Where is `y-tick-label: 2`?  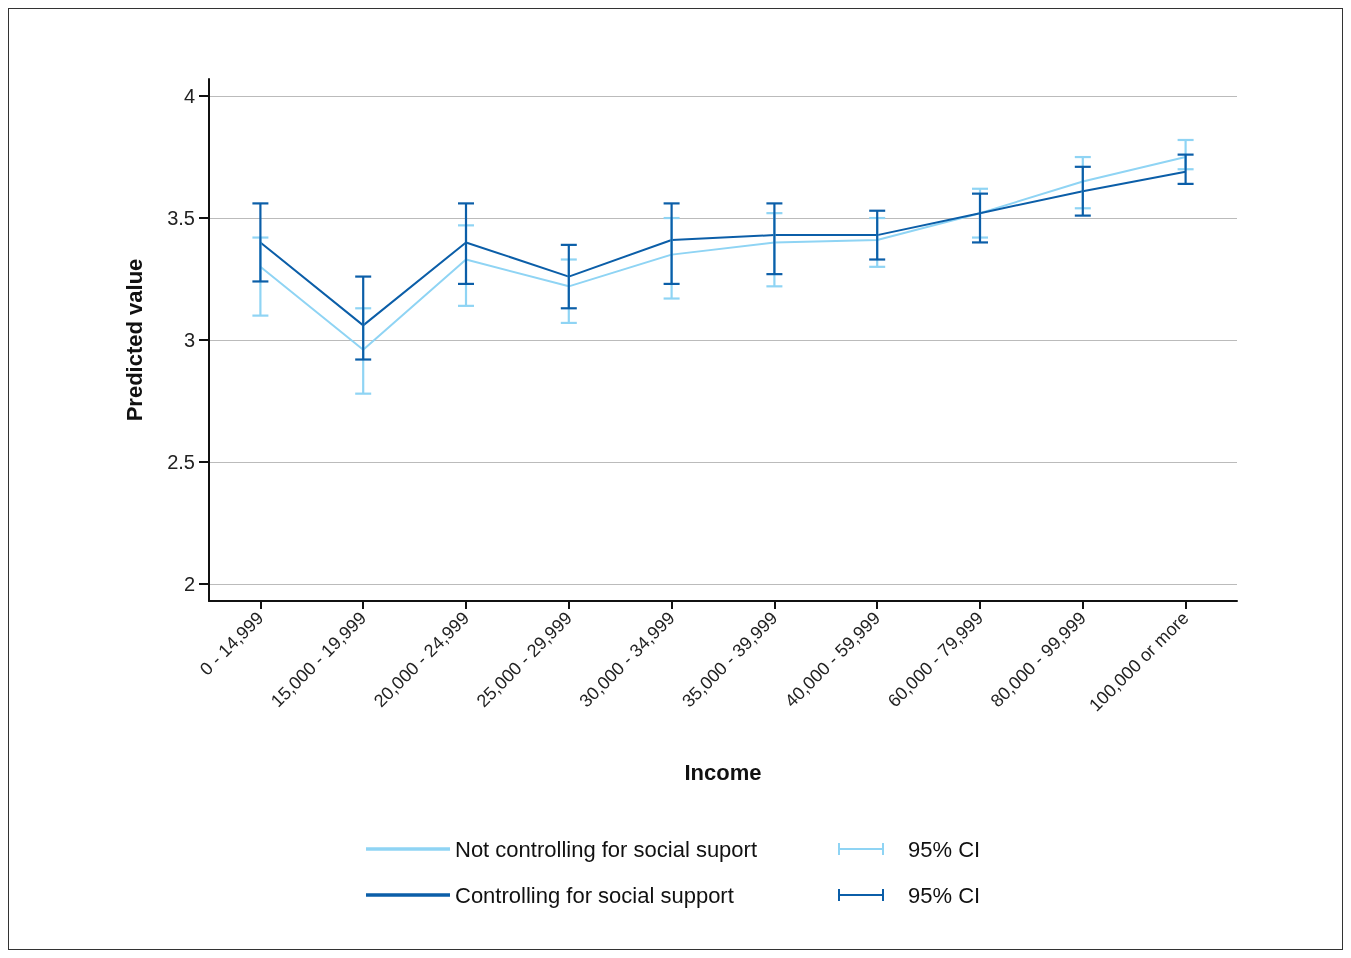
y-tick-label: 2 is located at coordinates (189, 583).